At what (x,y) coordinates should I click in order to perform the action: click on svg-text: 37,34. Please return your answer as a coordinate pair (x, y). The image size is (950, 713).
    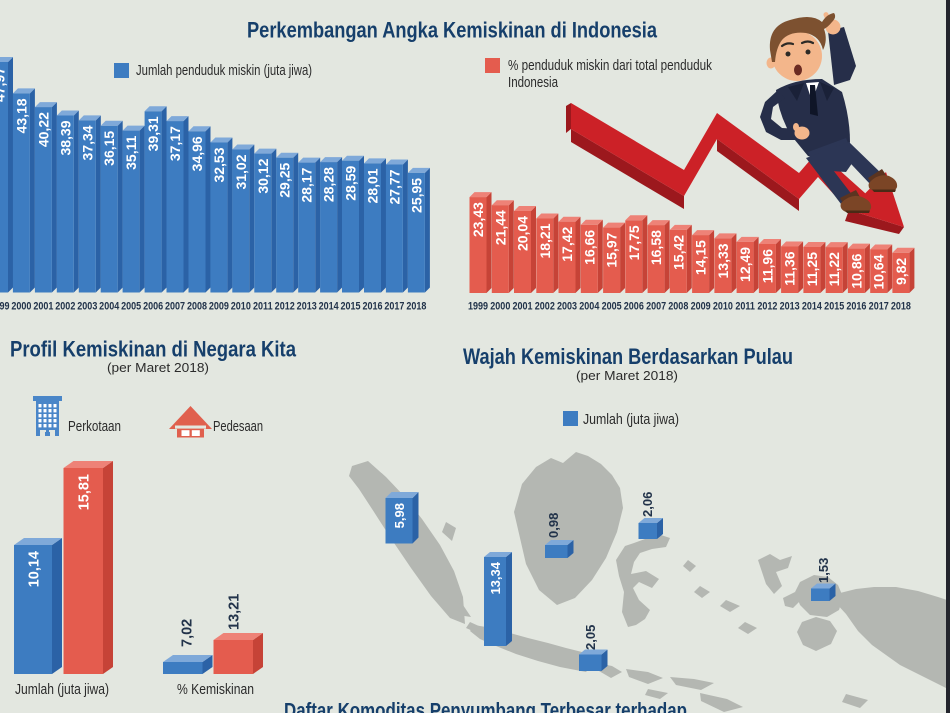
    Looking at the image, I should click on (87, 142).